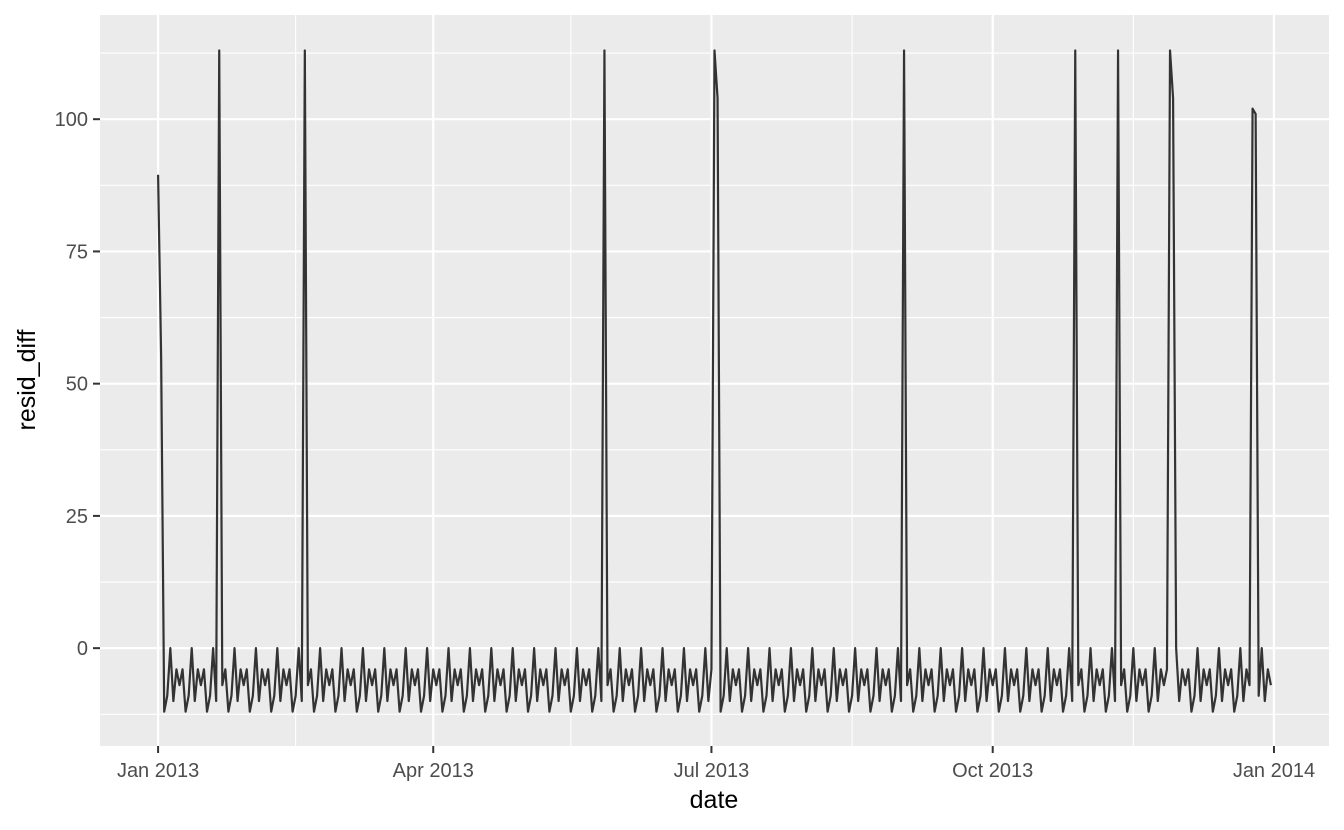 The image size is (1344, 830). What do you see at coordinates (82, 649) in the screenshot?
I see `y-tick-label: 0` at bounding box center [82, 649].